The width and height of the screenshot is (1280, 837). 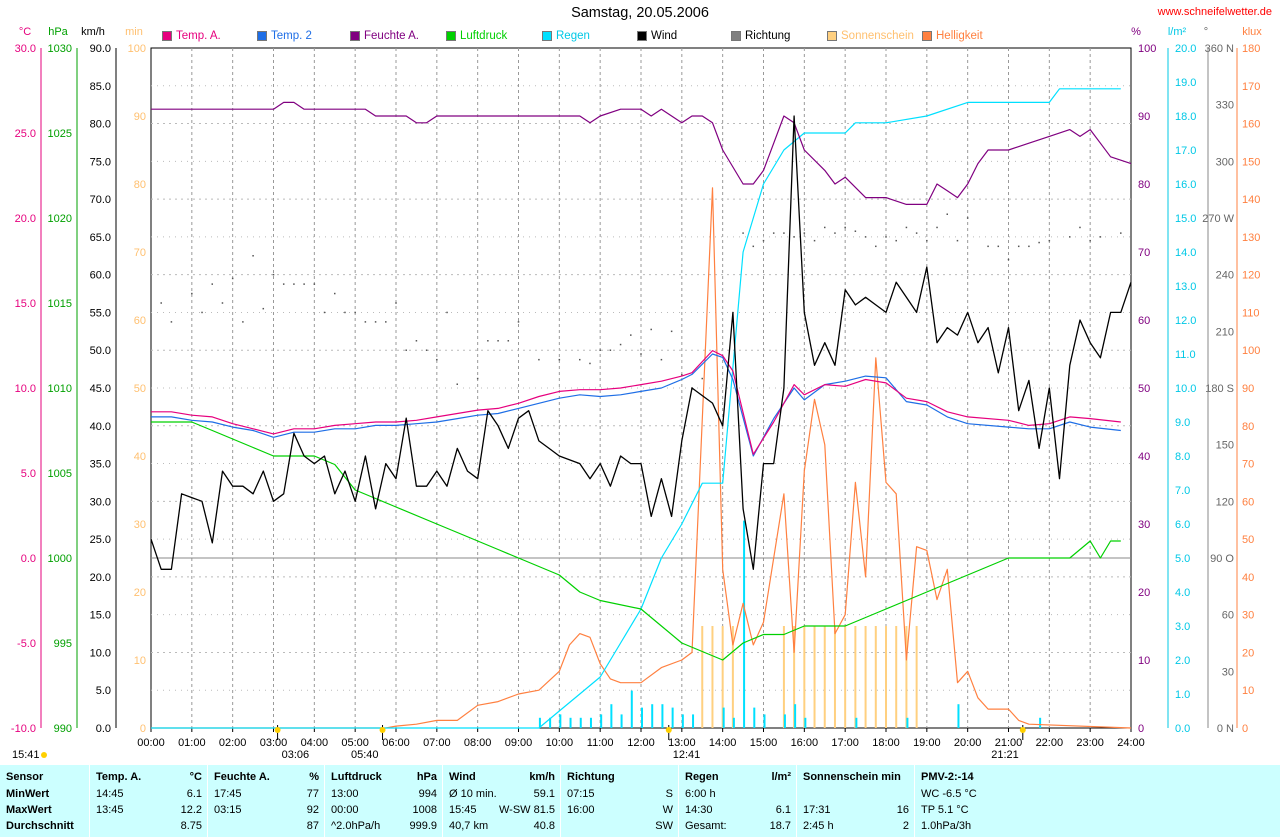 I want to click on legend-item: Sonnenschein, so click(x=870, y=36).